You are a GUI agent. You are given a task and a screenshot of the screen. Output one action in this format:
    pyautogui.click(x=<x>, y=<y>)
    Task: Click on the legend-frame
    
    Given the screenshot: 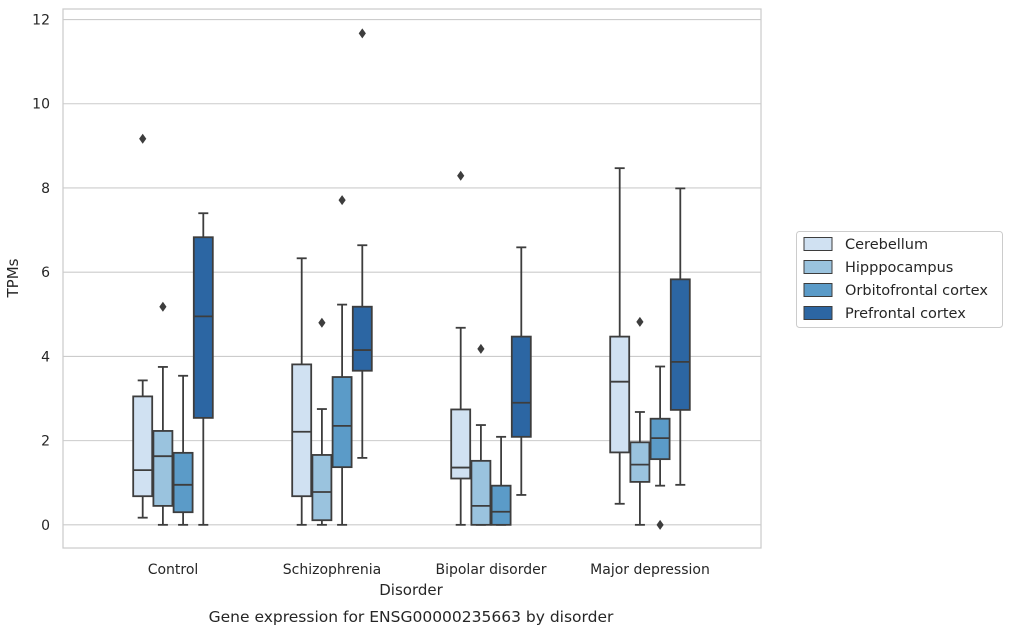 What is the action you would take?
    pyautogui.click(x=899, y=279)
    